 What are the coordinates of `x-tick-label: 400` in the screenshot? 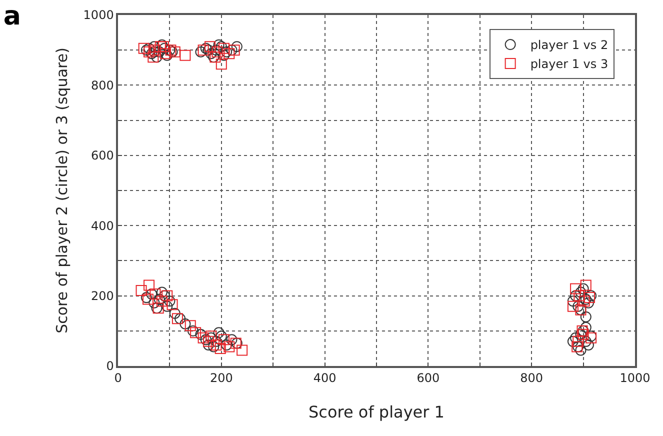 It's located at (324, 378).